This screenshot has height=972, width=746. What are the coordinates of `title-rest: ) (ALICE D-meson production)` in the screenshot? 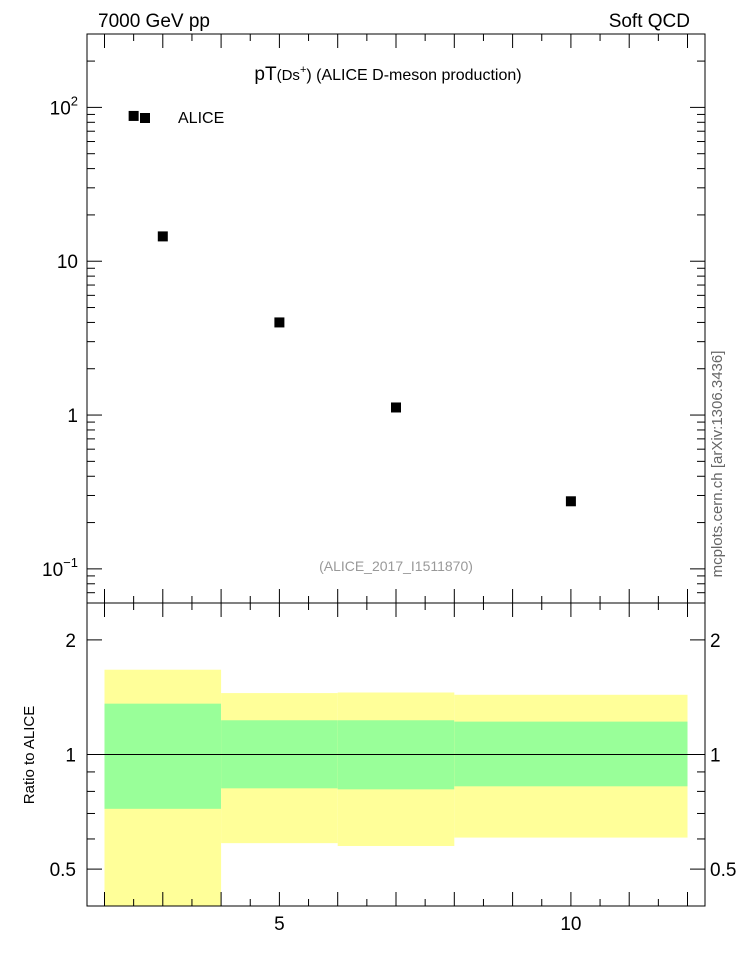 It's located at (413, 75).